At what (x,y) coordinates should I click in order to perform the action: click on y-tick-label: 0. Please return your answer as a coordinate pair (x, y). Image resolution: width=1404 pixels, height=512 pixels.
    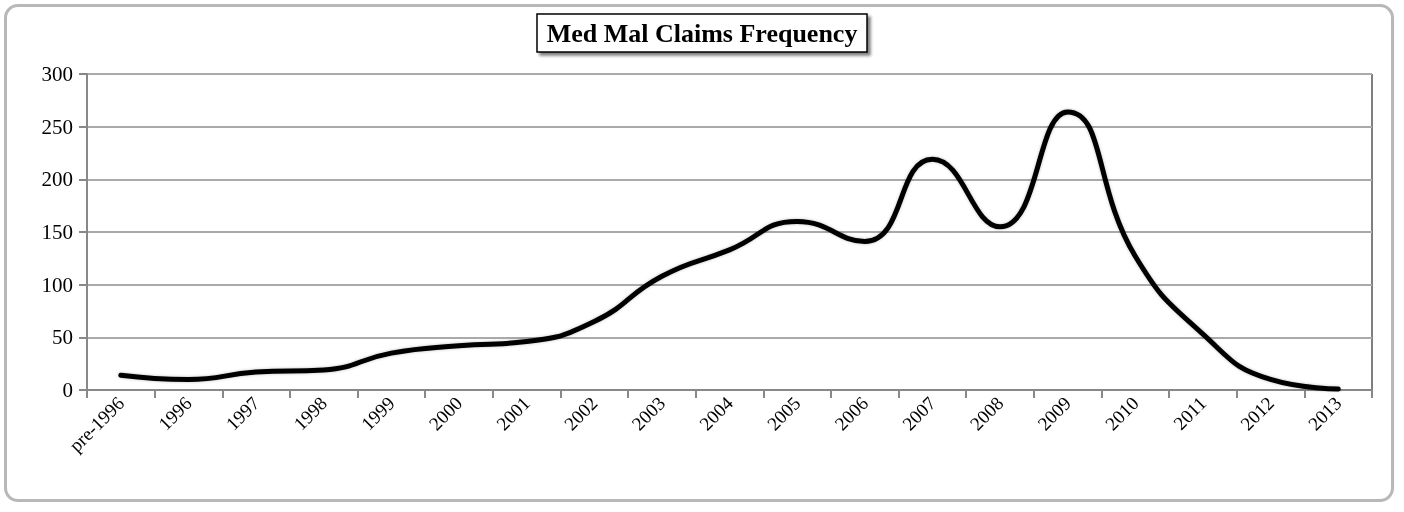
    Looking at the image, I should click on (67, 390).